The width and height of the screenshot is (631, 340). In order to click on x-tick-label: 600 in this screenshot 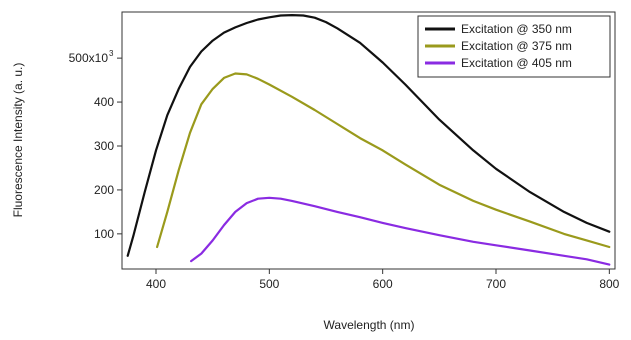, I will do `click(383, 284)`.